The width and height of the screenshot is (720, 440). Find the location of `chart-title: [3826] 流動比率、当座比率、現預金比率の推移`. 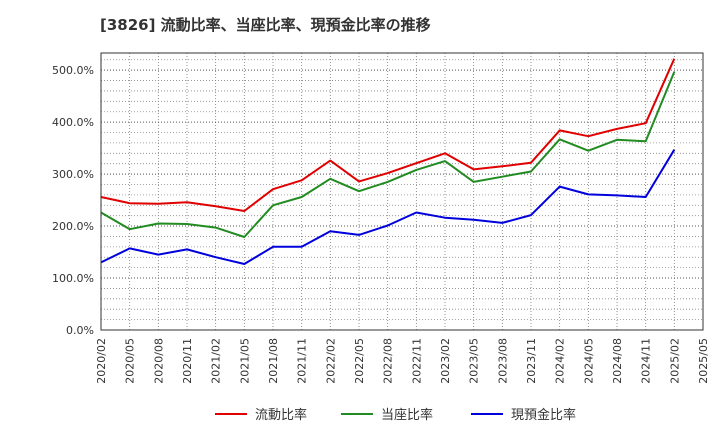

chart-title: [3826] 流動比率、当座比率、現預金比率の推移 is located at coordinates (265, 25).